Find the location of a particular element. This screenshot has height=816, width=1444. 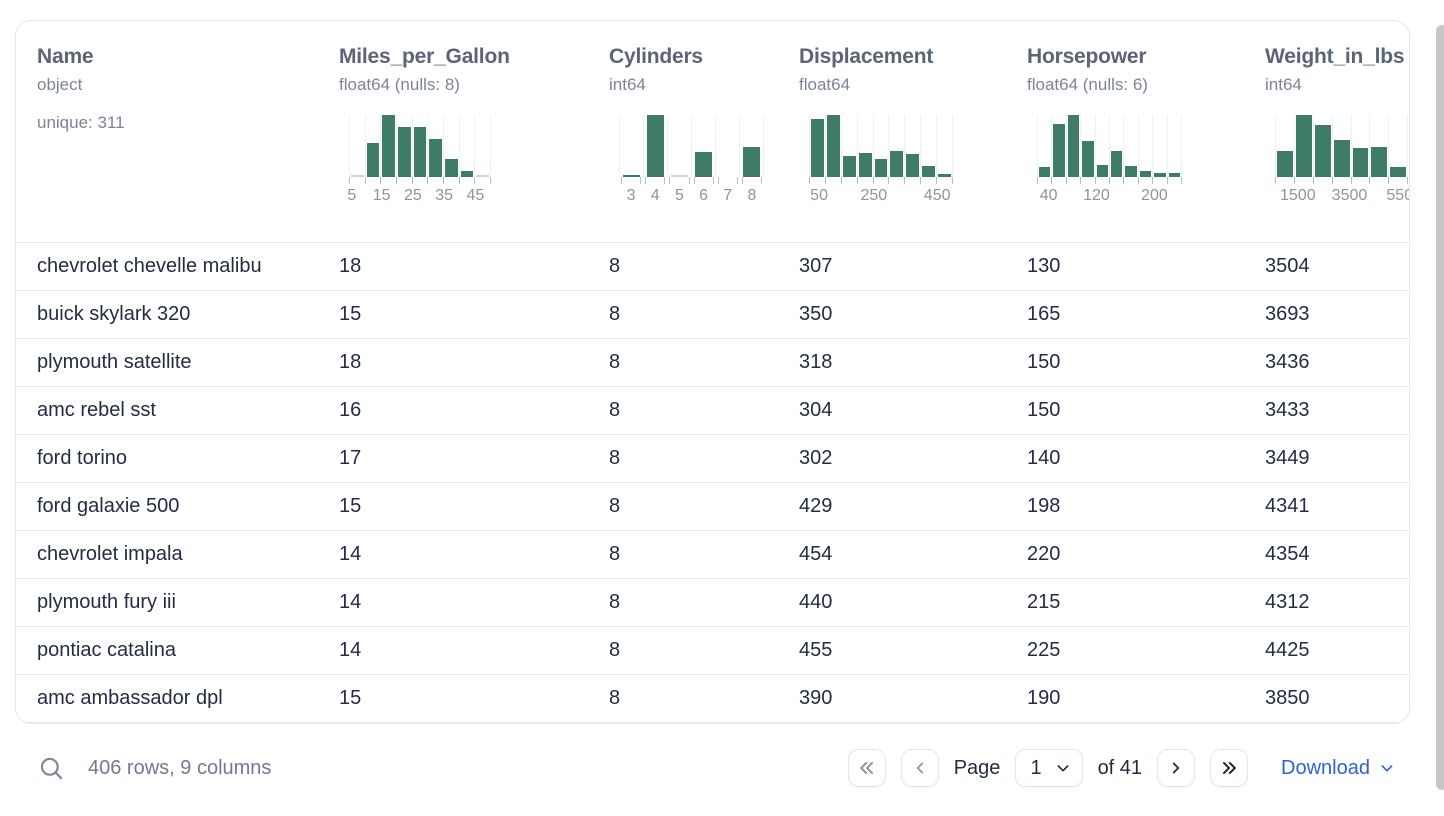

cell-name: plymouth fury iii is located at coordinates (106, 602).